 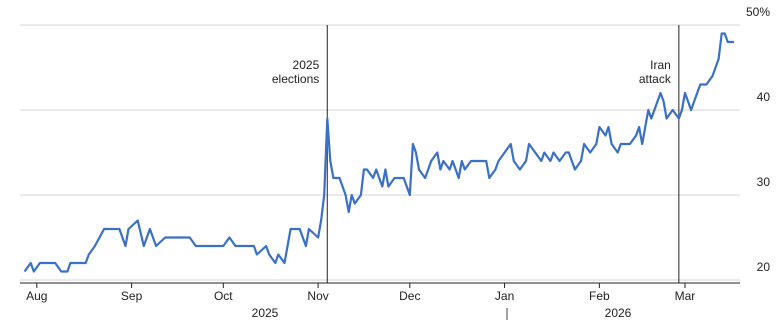 I want to click on y-tick-label: 40, so click(x=764, y=97).